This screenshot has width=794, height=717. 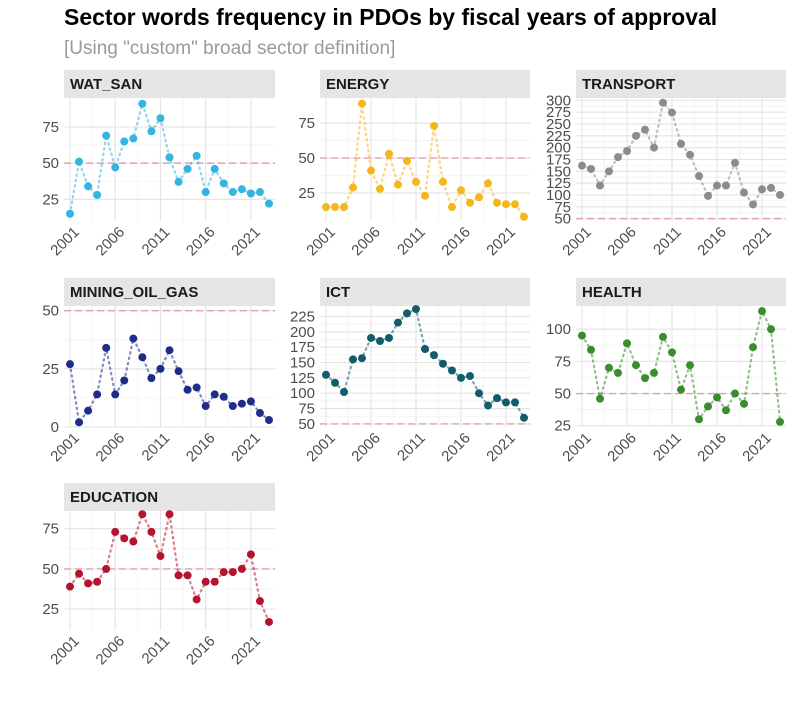 What do you see at coordinates (169, 366) in the screenshot?
I see `panel-background` at bounding box center [169, 366].